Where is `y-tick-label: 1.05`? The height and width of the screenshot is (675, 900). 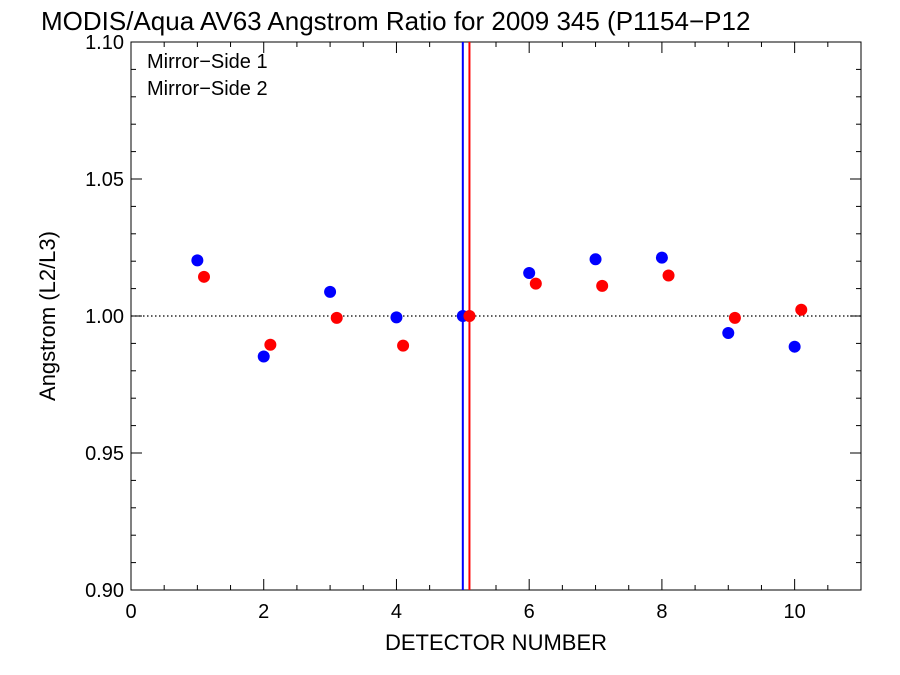
y-tick-label: 1.05 is located at coordinates (104, 180).